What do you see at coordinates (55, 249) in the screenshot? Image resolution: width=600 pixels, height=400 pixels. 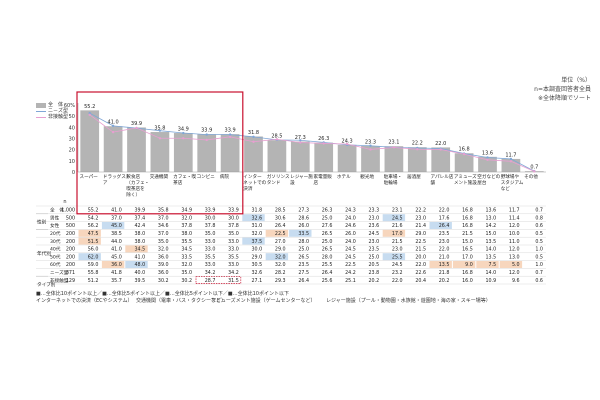 I see `table-row-label: 40代` at bounding box center [55, 249].